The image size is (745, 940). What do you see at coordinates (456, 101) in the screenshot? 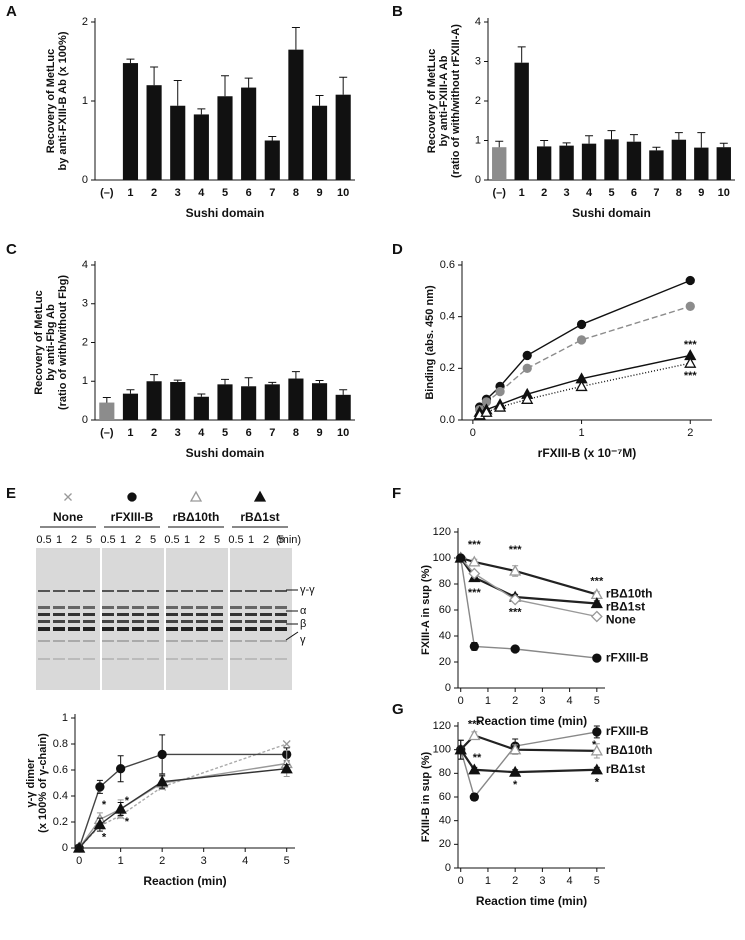
I see `y-axis-label: (ratio of with/without rFXIII-A)` at bounding box center [456, 101].